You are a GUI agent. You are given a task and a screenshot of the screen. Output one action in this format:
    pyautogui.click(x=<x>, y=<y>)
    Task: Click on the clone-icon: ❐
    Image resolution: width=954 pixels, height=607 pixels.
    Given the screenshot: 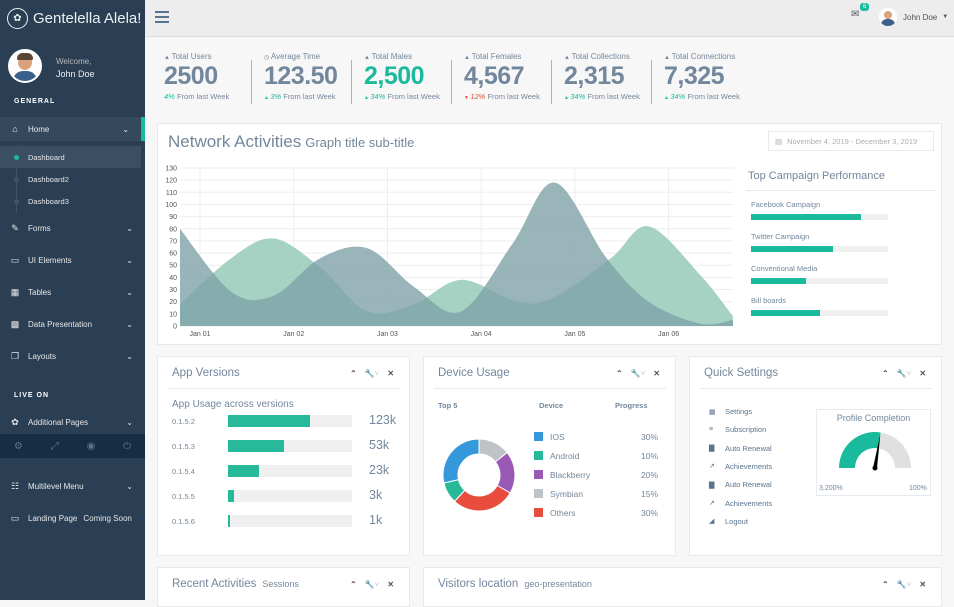 What is the action you would take?
    pyautogui.click(x=15, y=355)
    